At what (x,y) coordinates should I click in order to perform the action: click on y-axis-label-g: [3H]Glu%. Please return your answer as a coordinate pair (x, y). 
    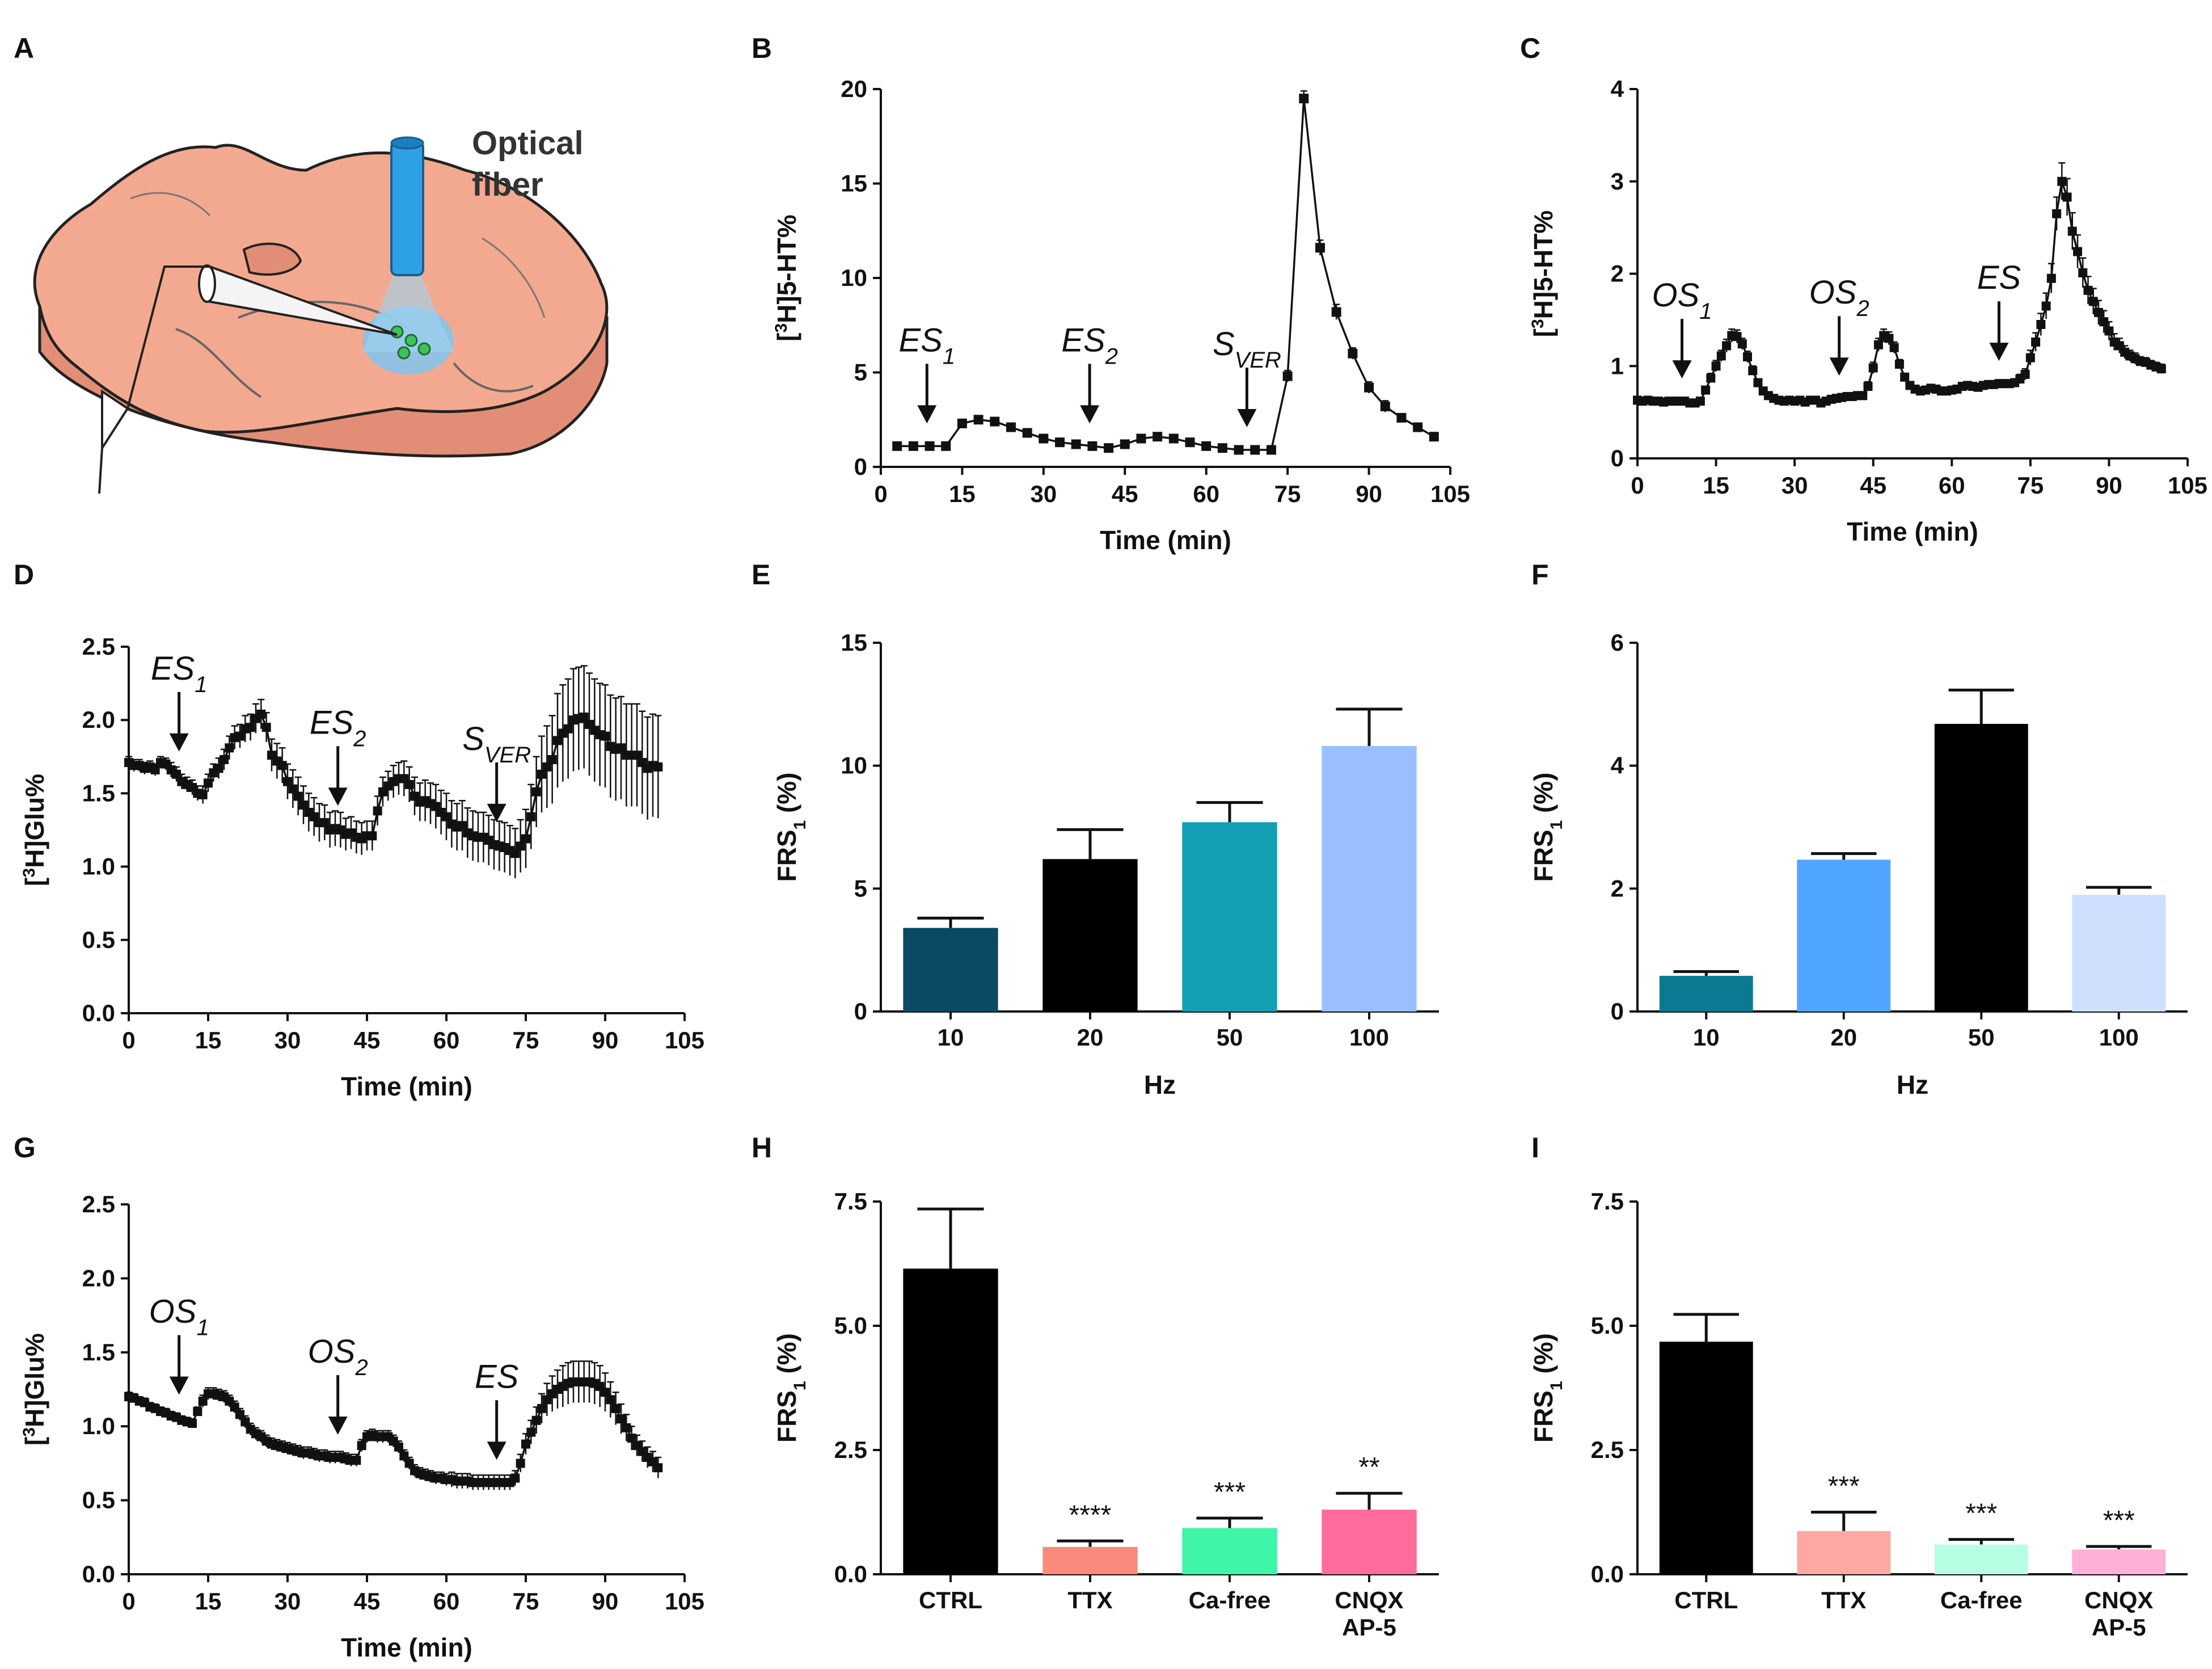
    Looking at the image, I should click on (35, 1389).